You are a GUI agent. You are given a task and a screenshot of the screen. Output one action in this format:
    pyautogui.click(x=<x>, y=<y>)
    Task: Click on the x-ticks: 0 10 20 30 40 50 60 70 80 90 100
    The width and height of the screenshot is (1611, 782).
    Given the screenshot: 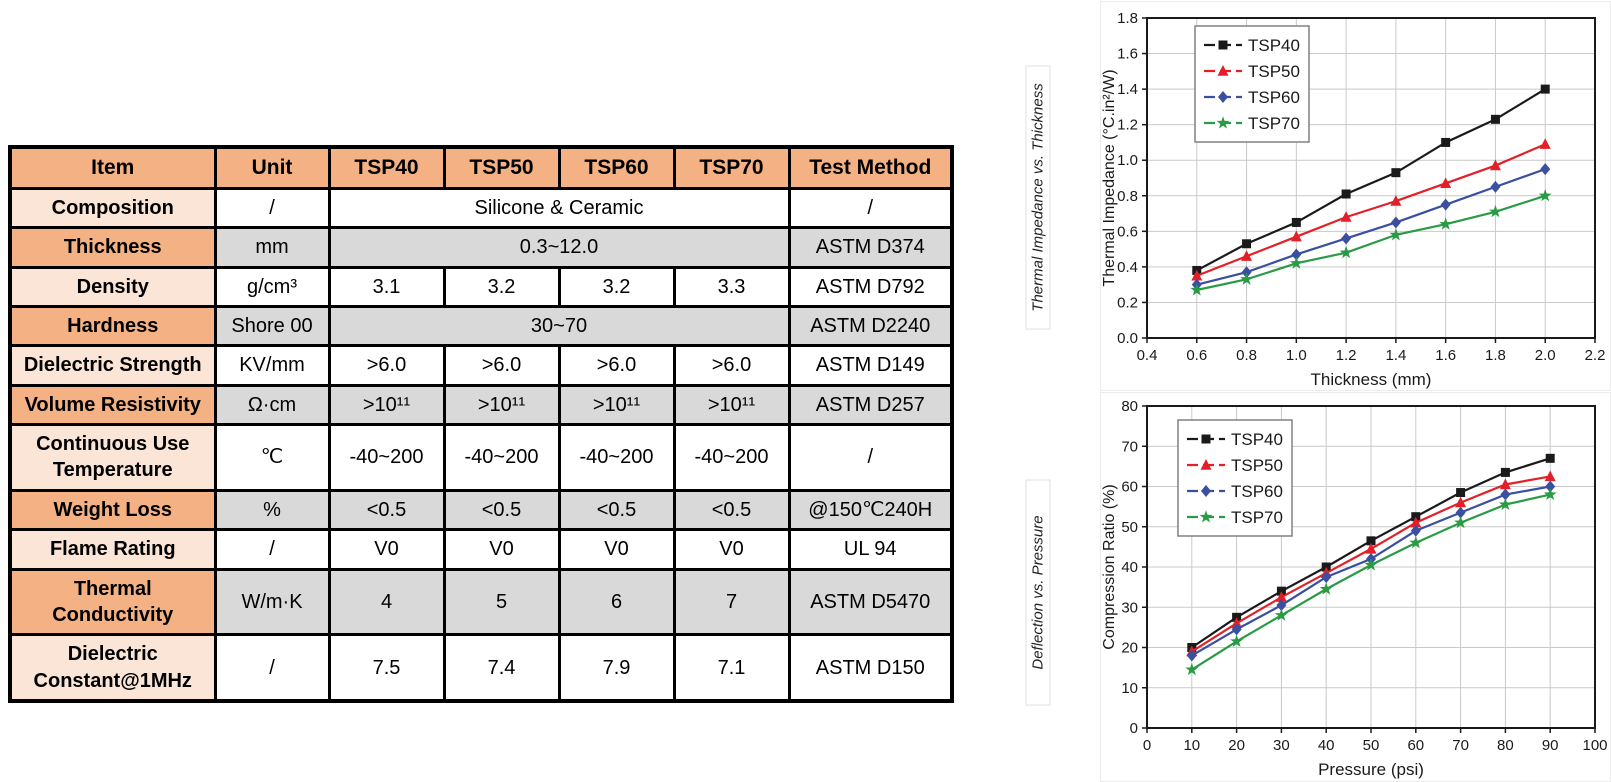 What is the action you would take?
    pyautogui.click(x=1375, y=741)
    